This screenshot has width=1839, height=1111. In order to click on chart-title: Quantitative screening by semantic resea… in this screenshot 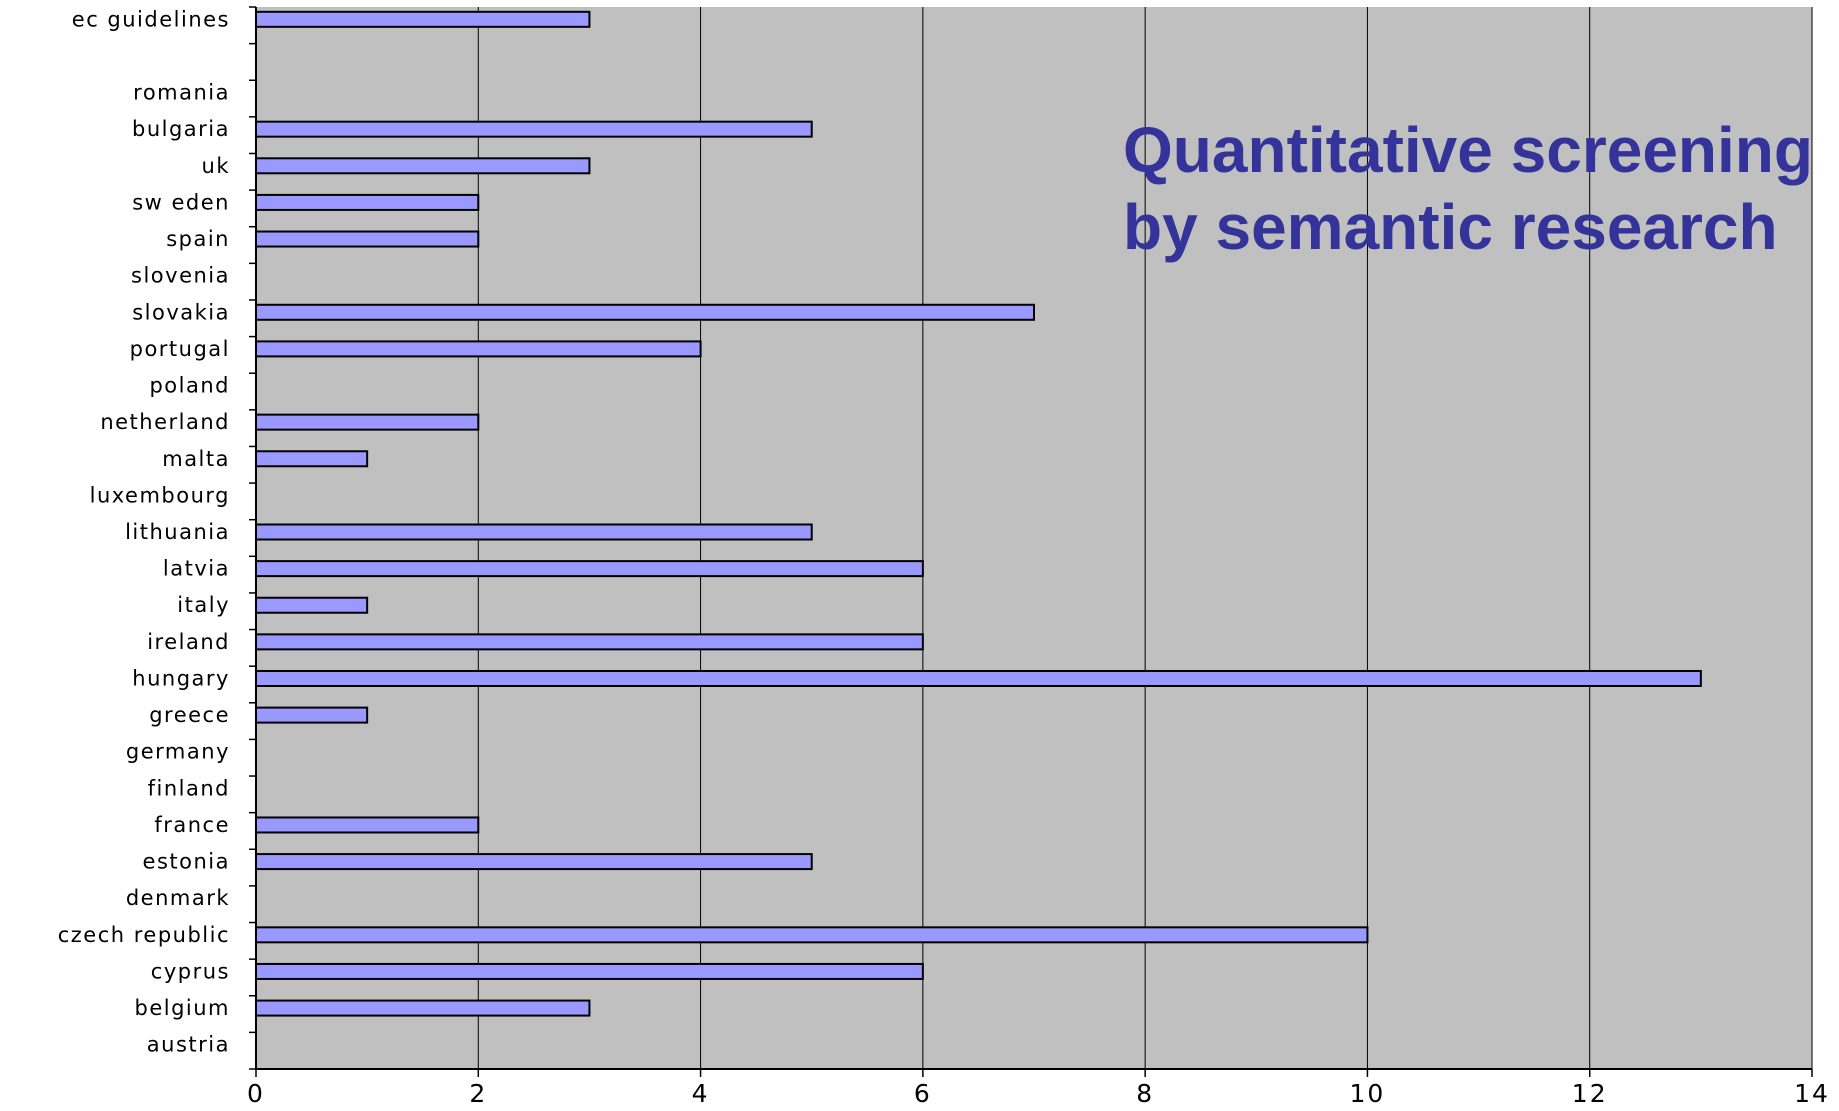, I will do `click(1468, 188)`.